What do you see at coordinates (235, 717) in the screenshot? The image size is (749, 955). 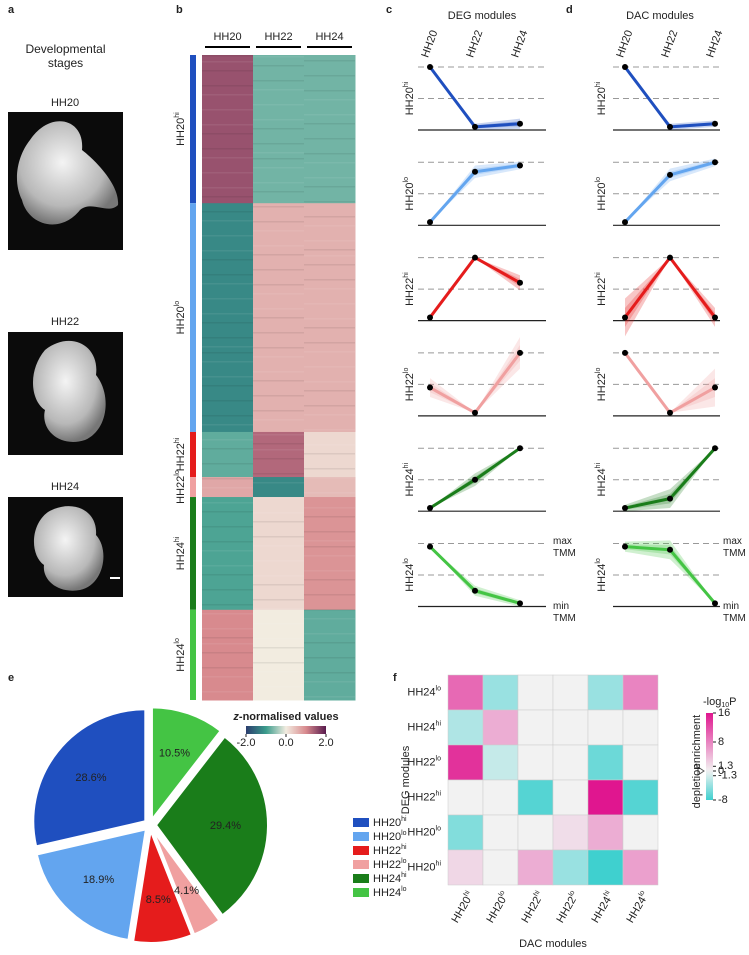 I see `colorbar-title-italic: z` at bounding box center [235, 717].